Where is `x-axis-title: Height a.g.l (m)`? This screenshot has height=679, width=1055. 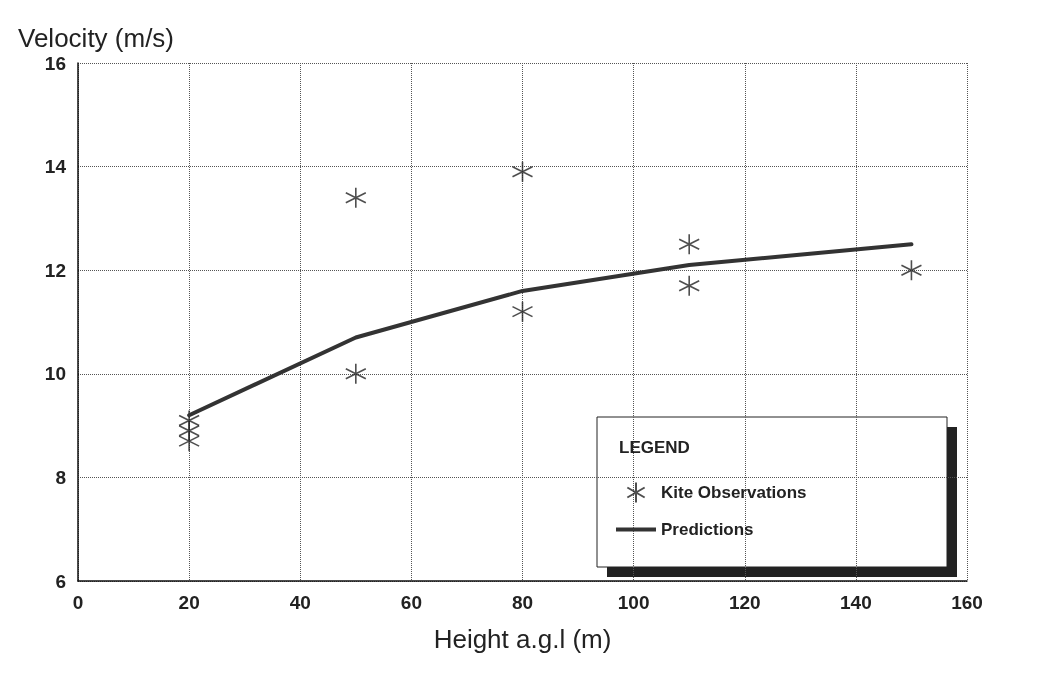 x-axis-title: Height a.g.l (m) is located at coordinates (522, 639).